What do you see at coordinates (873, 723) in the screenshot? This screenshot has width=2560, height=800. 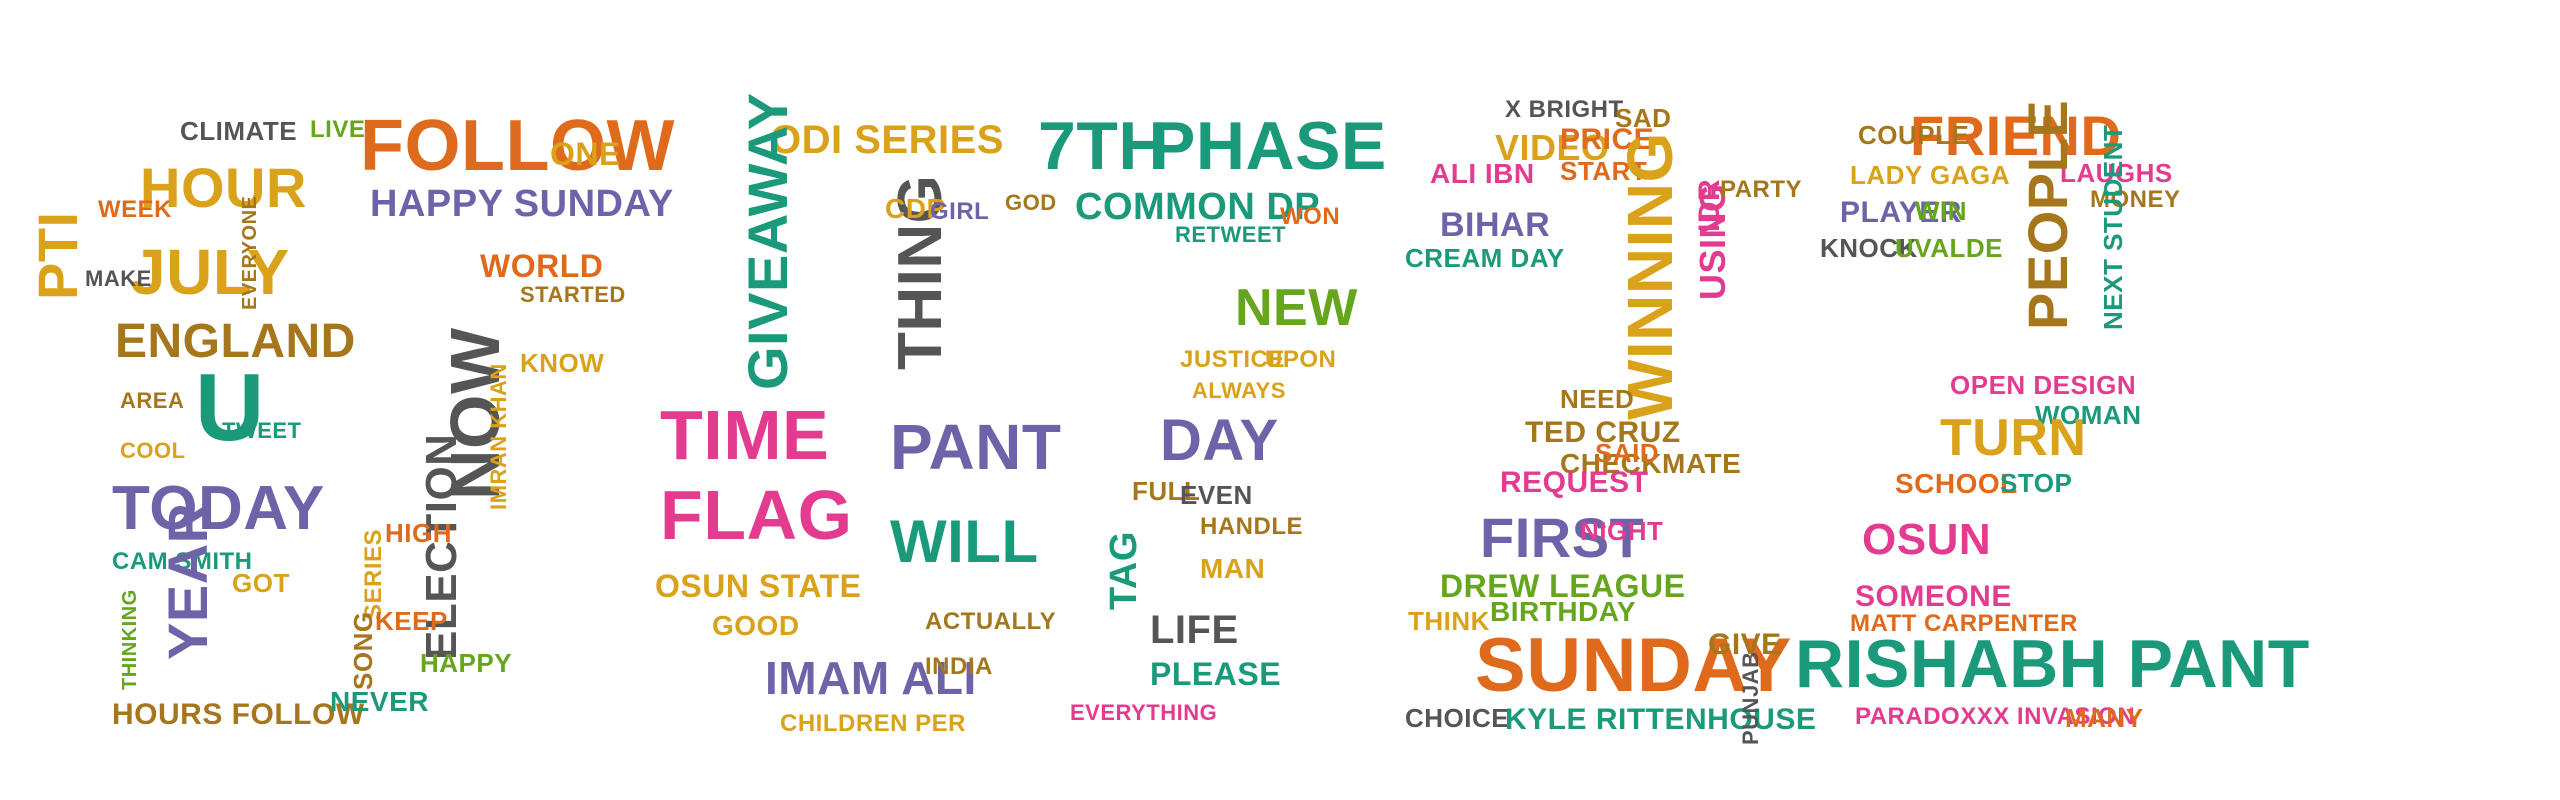 I see `word: CHILDREN PER` at bounding box center [873, 723].